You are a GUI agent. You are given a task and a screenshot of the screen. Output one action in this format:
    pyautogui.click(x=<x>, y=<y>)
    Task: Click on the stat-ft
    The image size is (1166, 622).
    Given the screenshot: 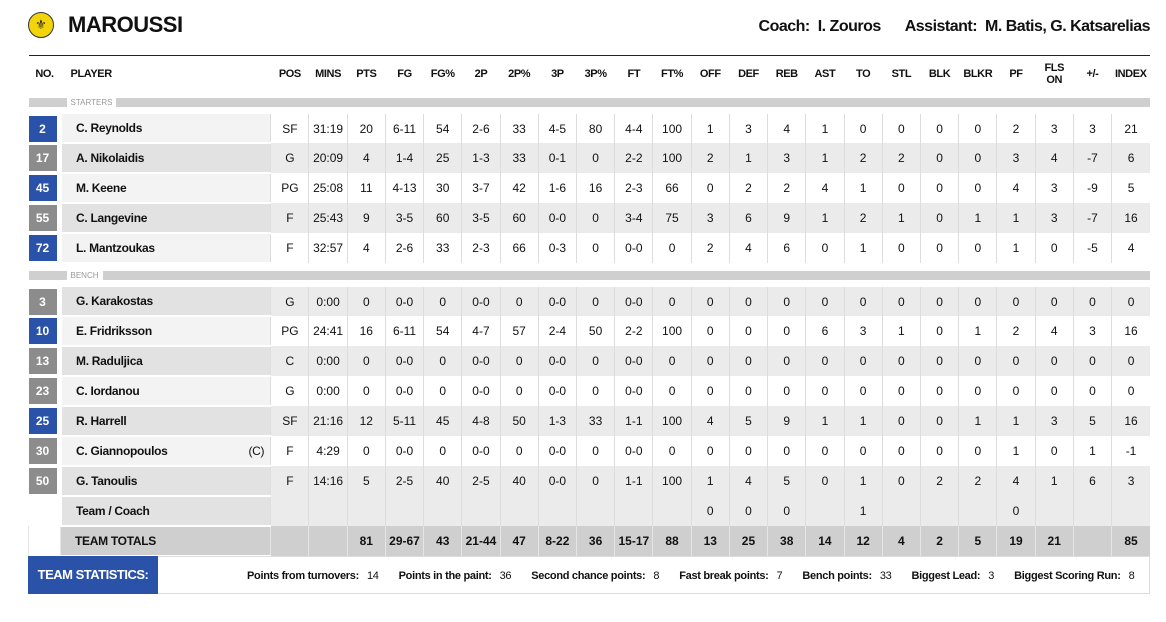 What is the action you would take?
    pyautogui.click(x=633, y=511)
    